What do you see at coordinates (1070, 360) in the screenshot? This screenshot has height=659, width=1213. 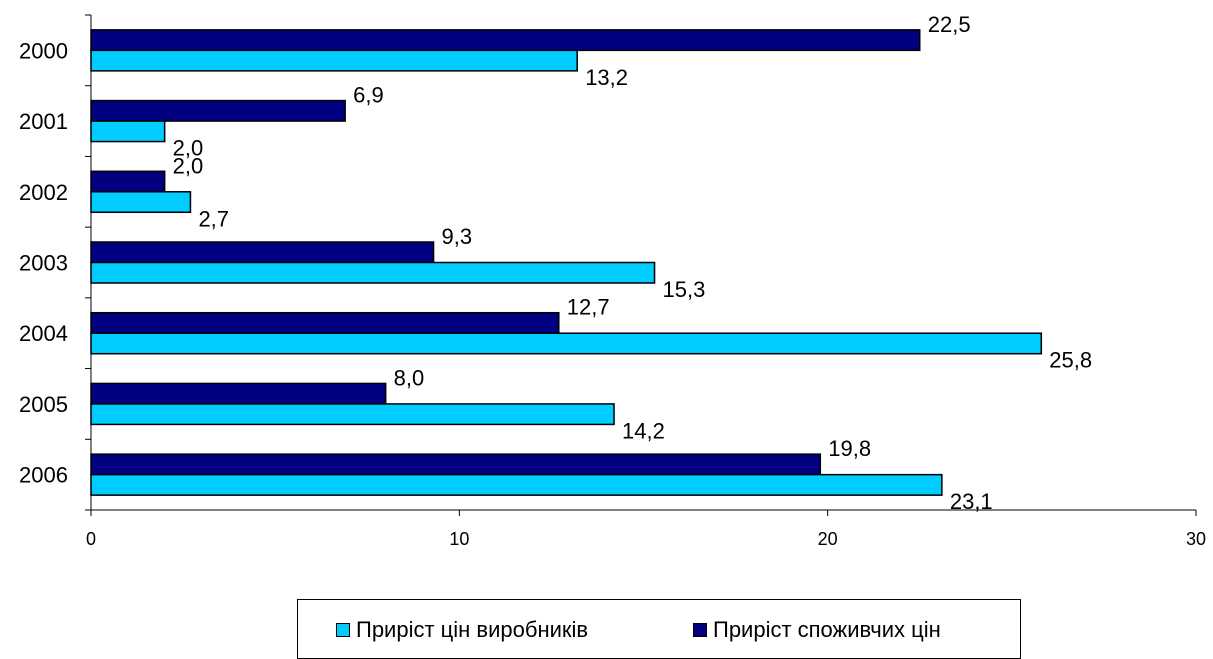 I see `data-label: 25,8` at bounding box center [1070, 360].